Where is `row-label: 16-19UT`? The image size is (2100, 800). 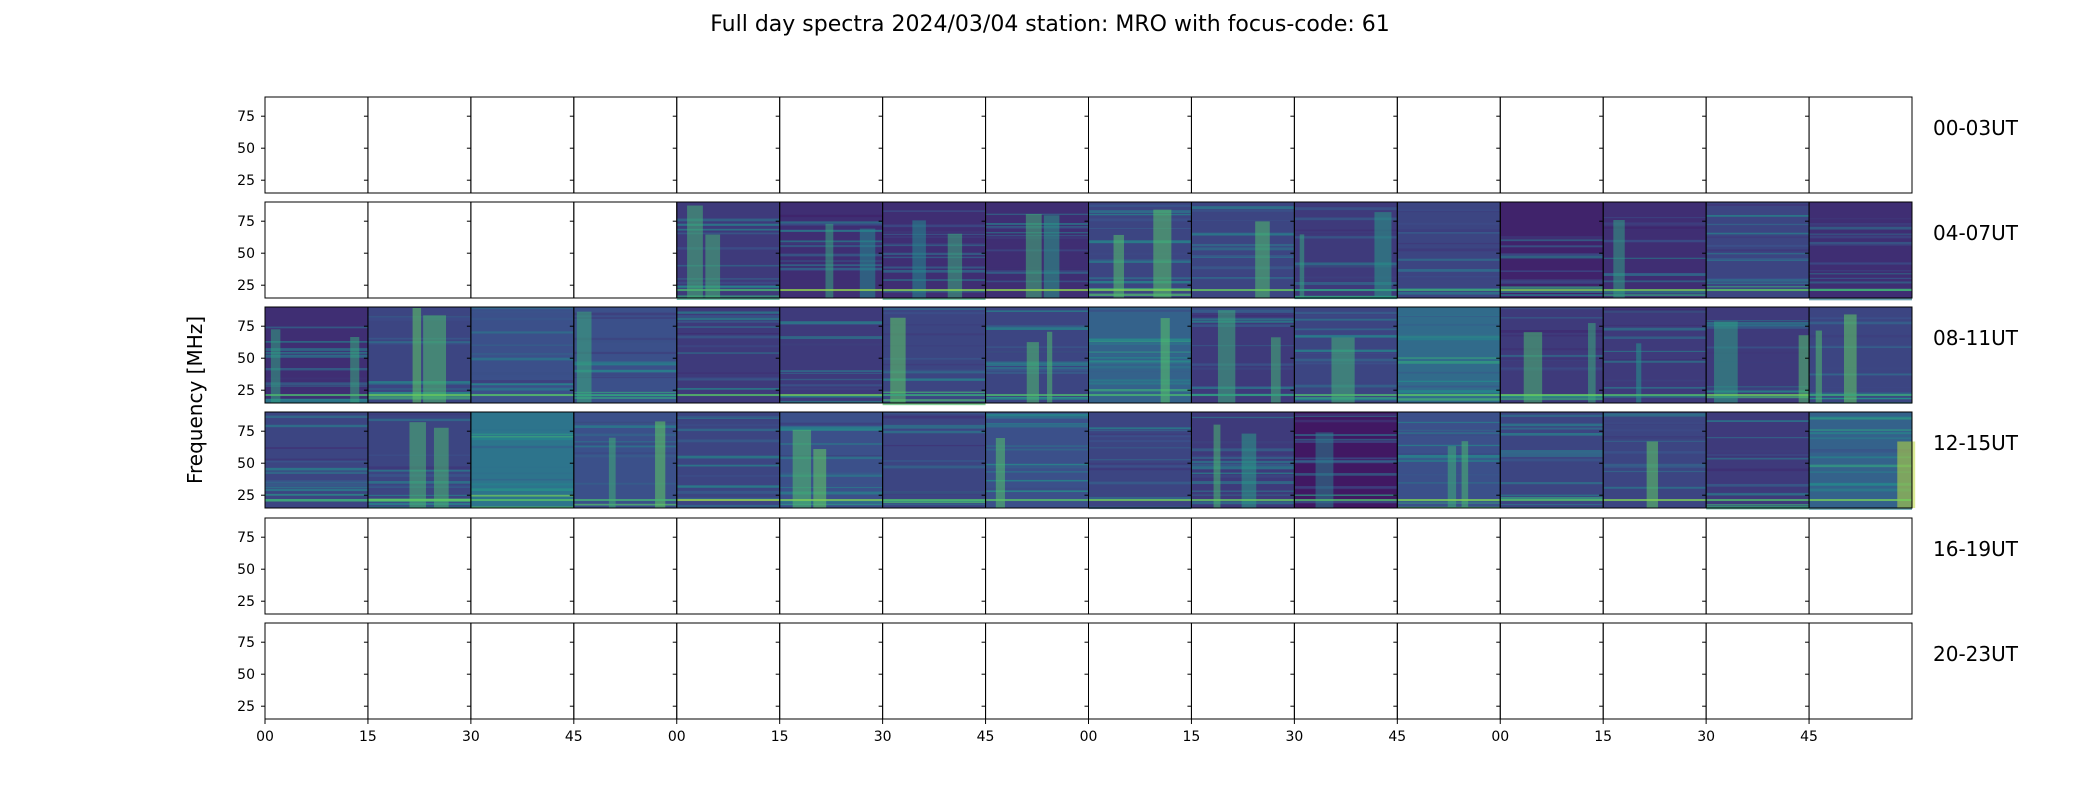 row-label: 16-19UT is located at coordinates (1976, 549).